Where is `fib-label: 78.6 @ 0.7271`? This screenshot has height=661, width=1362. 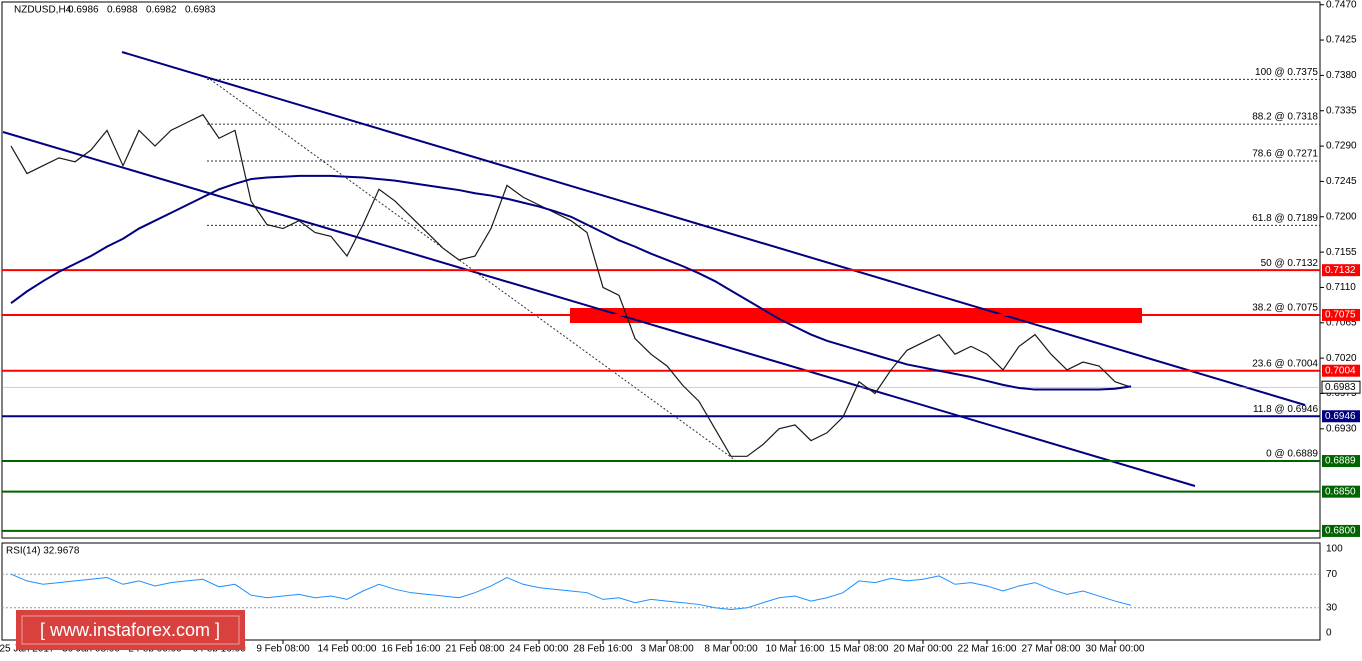
fib-label: 78.6 @ 0.7271 is located at coordinates (1285, 154).